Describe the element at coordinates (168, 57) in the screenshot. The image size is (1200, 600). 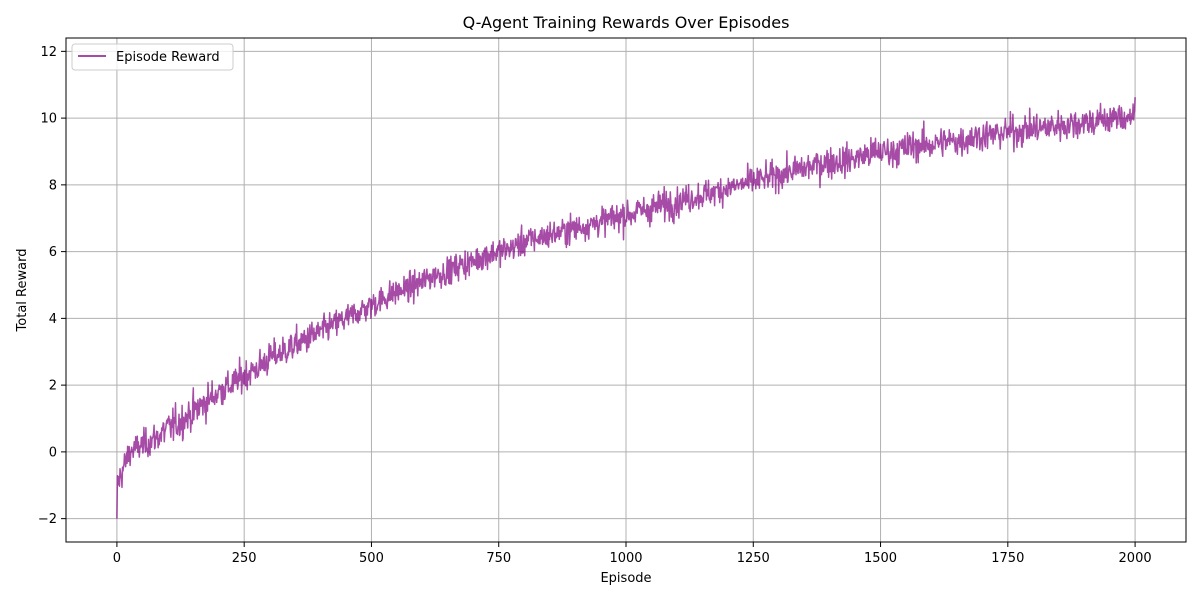
I see `legend-label-episode-reward: Episode Reward` at that location.